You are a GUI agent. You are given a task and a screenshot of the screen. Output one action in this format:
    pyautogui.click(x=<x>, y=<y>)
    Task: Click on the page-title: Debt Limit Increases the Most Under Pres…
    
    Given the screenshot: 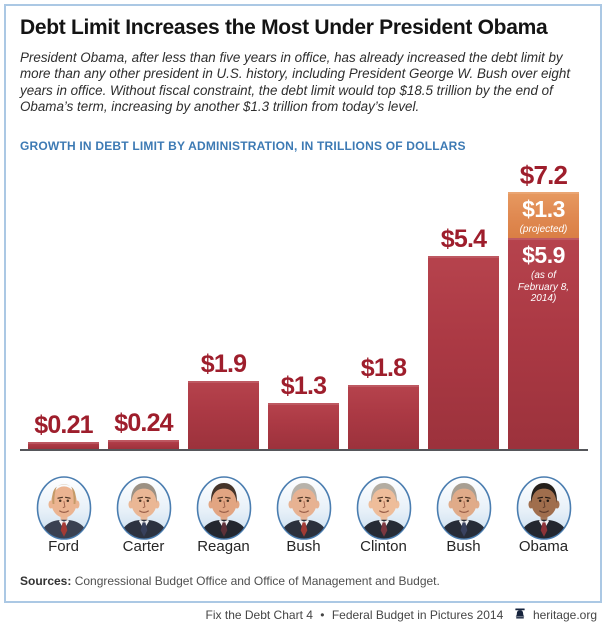 What is the action you would take?
    pyautogui.click(x=284, y=27)
    